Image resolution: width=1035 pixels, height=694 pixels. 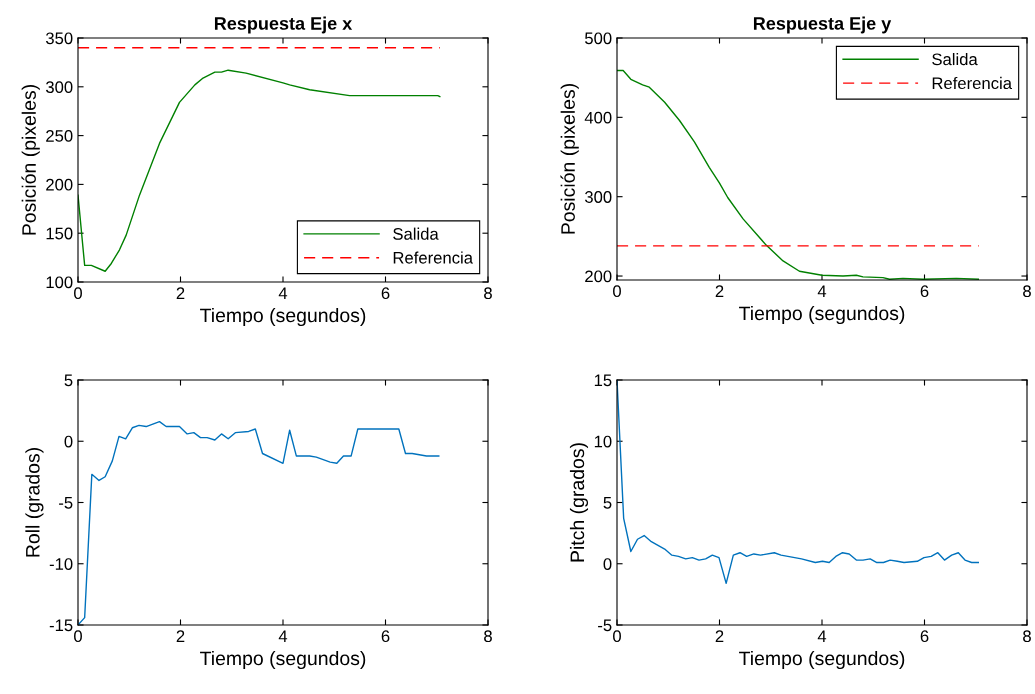 What do you see at coordinates (822, 25) in the screenshot?
I see `chart-title: Respuesta Eje y` at bounding box center [822, 25].